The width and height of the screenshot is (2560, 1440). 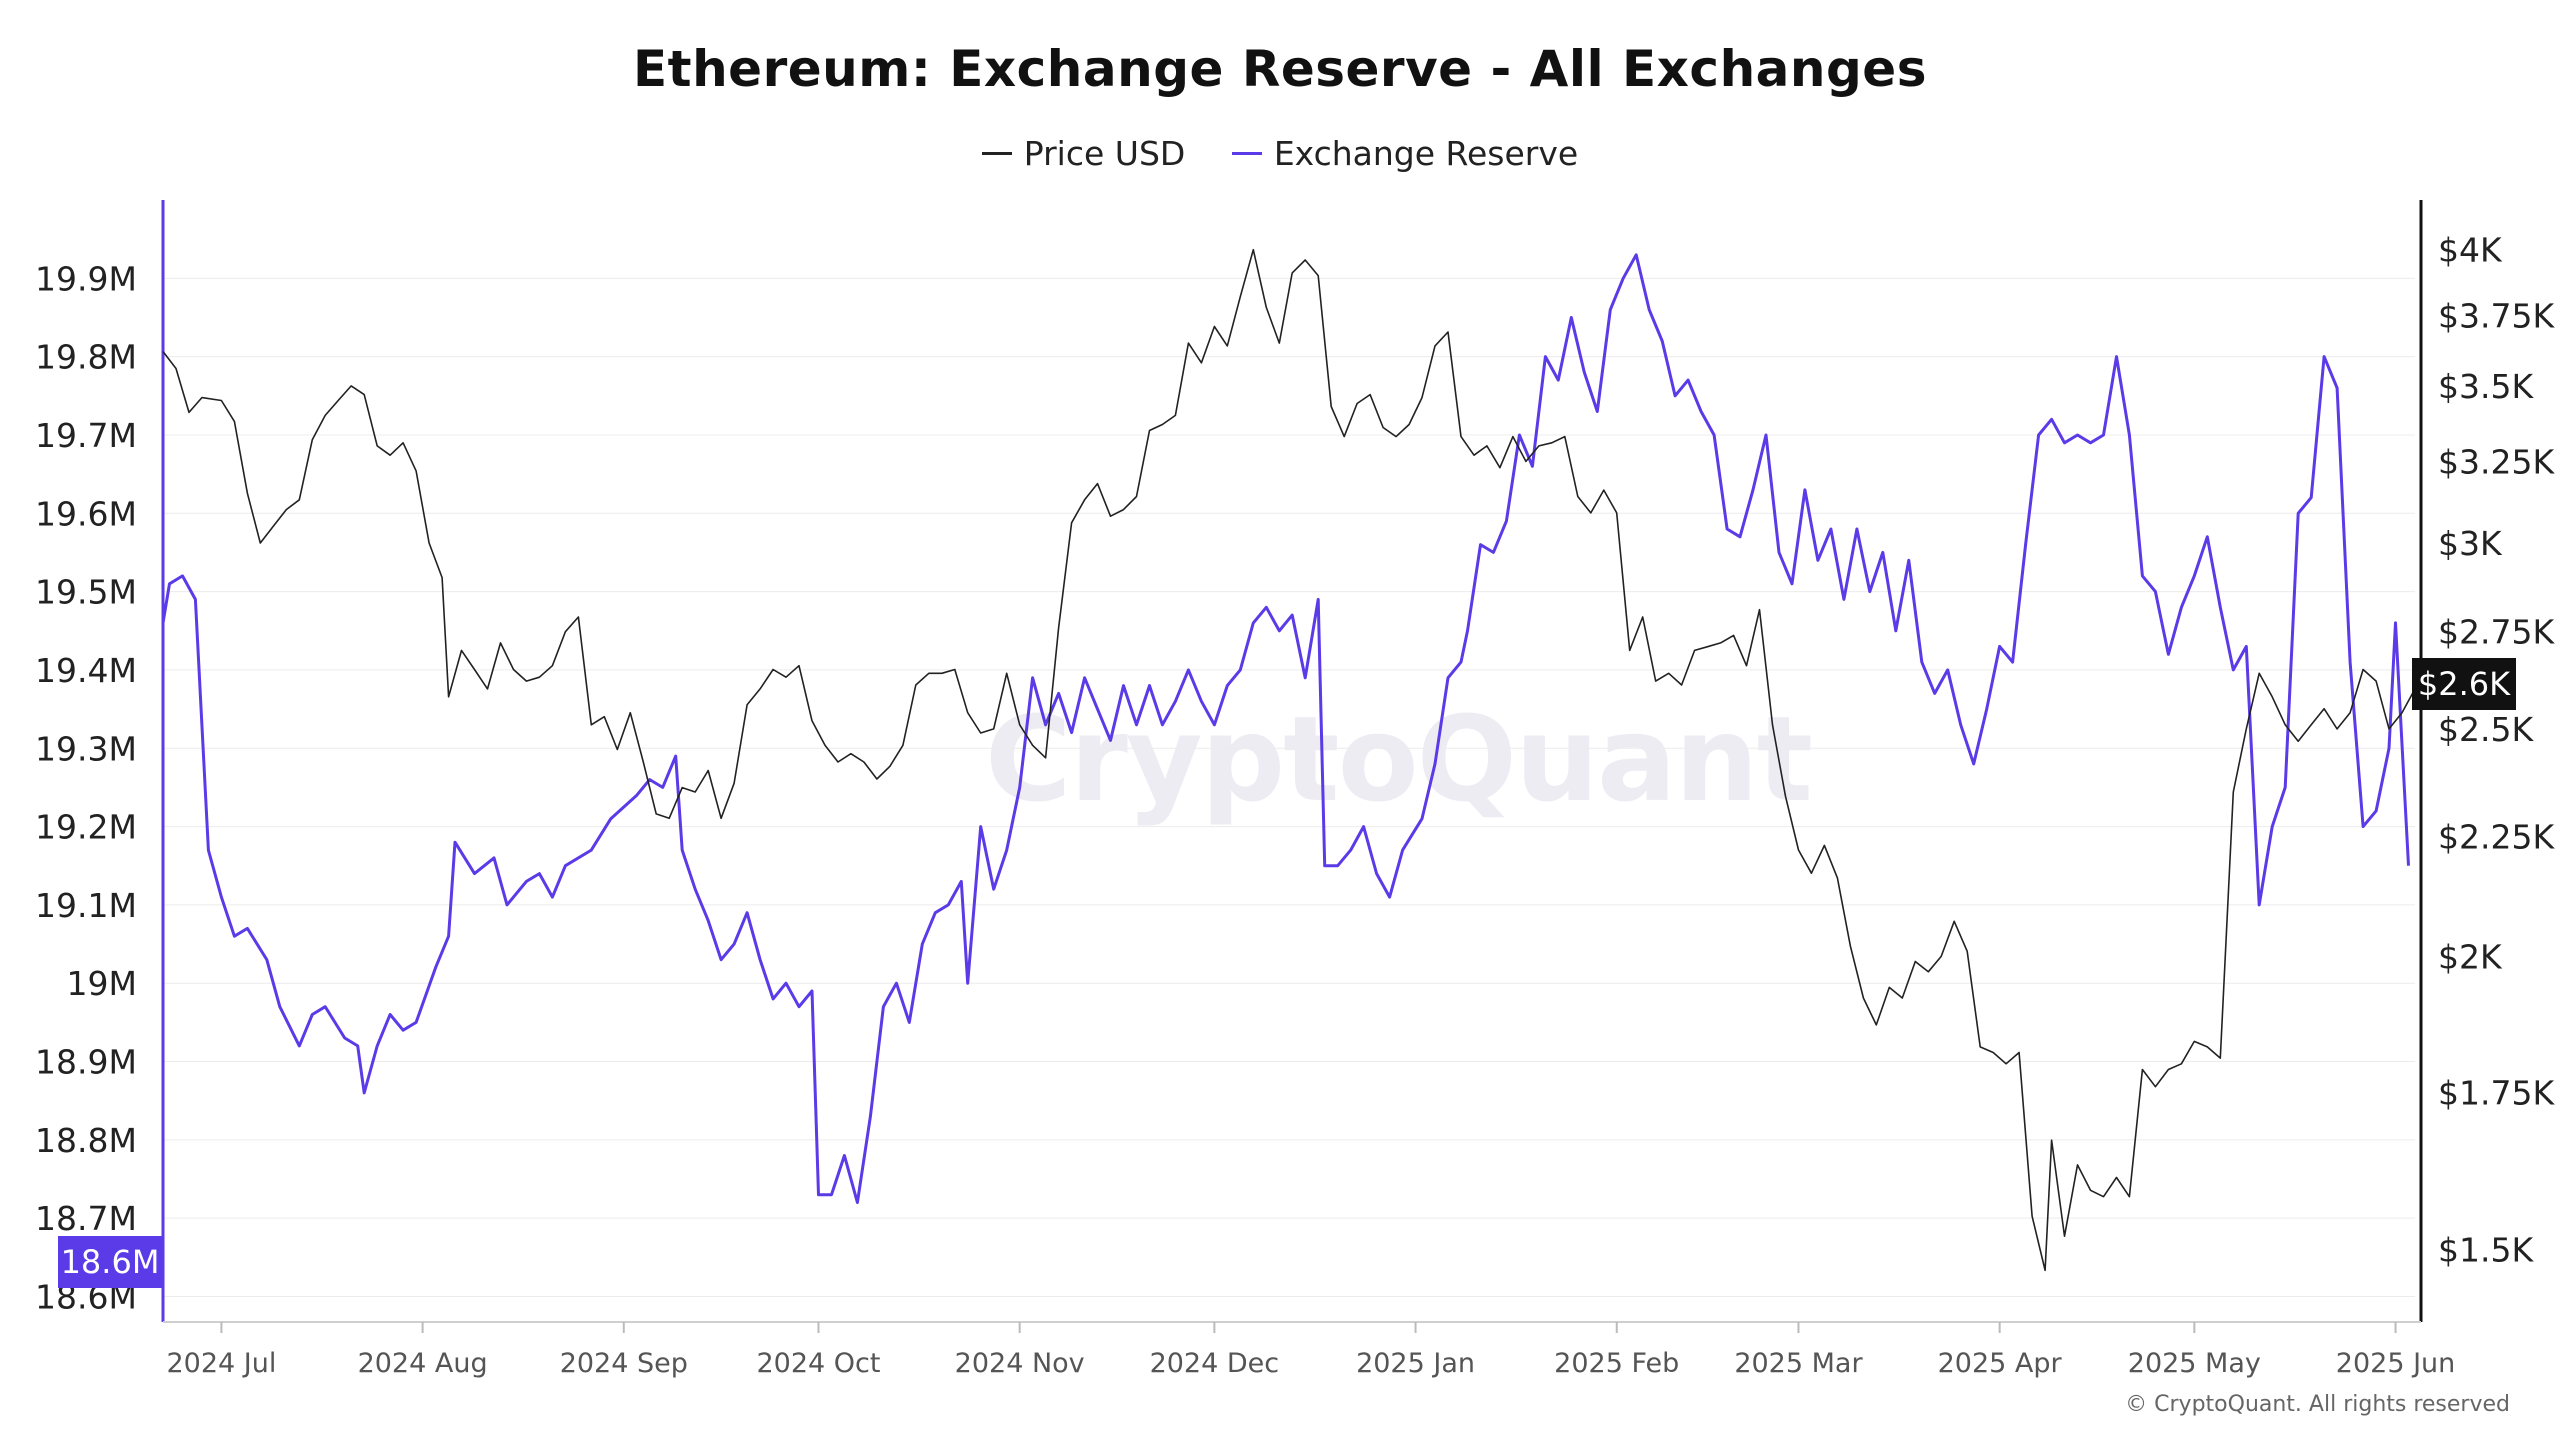 I want to click on right-tick-label: $1.5K, so click(x=2486, y=1250).